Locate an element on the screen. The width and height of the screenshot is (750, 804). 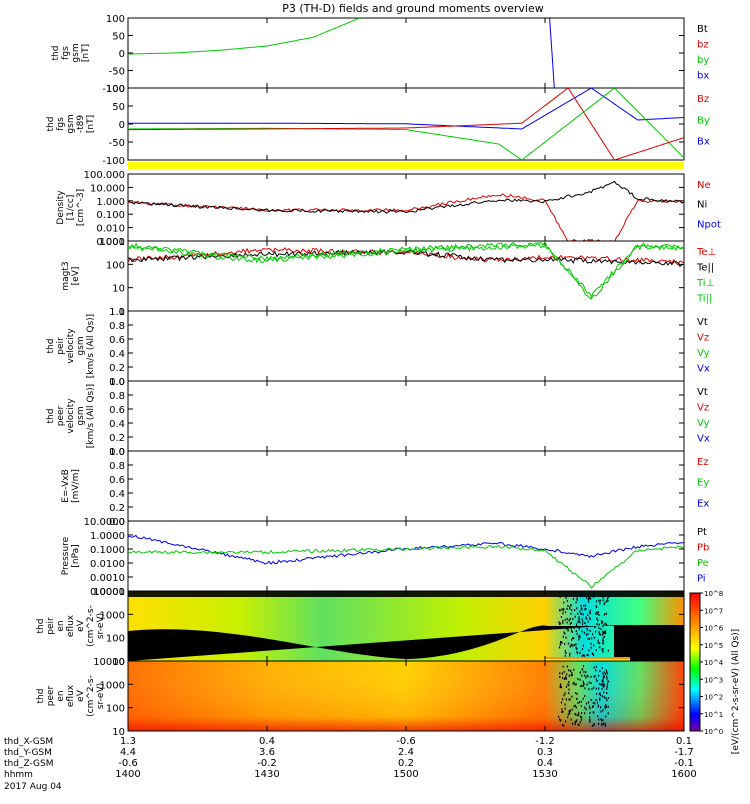
ytick-label: 1000 is located at coordinates (112, 685).